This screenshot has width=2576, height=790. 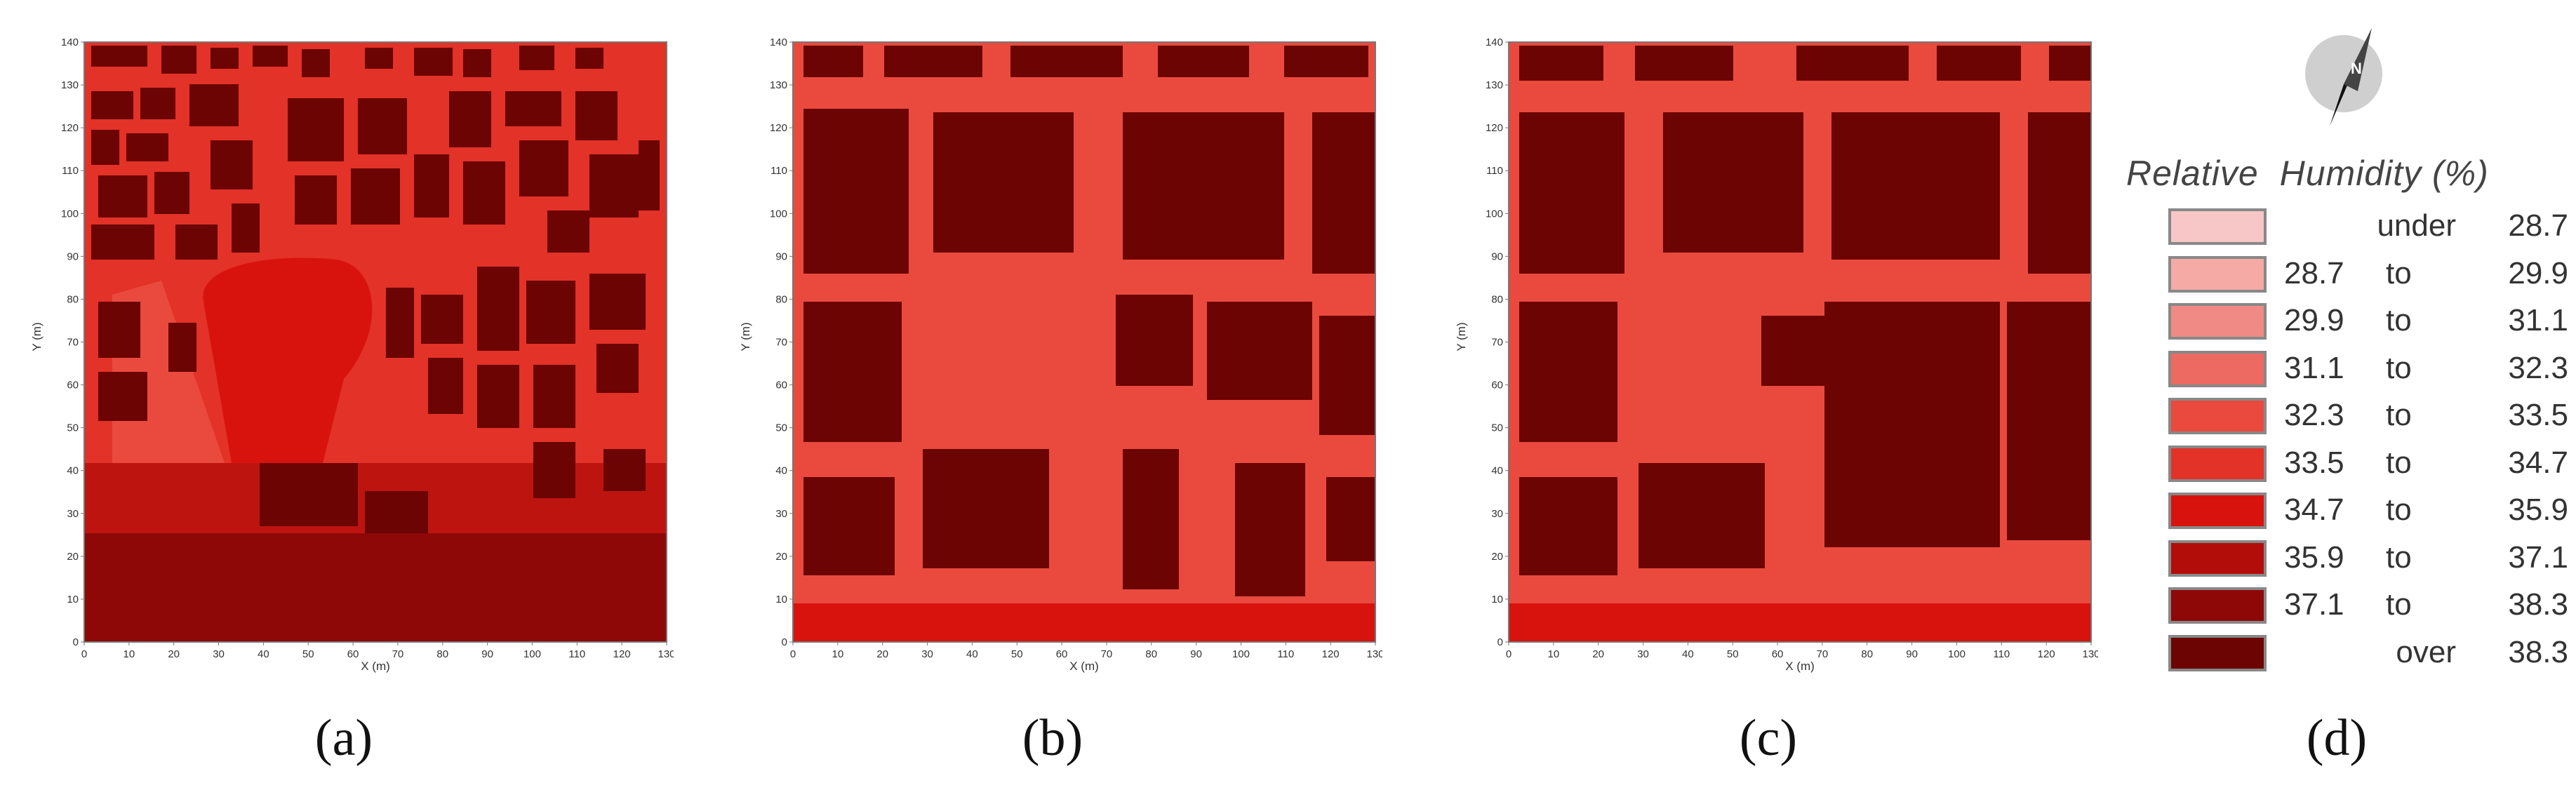 I want to click on legend-low-value: 33.5, so click(x=2314, y=463).